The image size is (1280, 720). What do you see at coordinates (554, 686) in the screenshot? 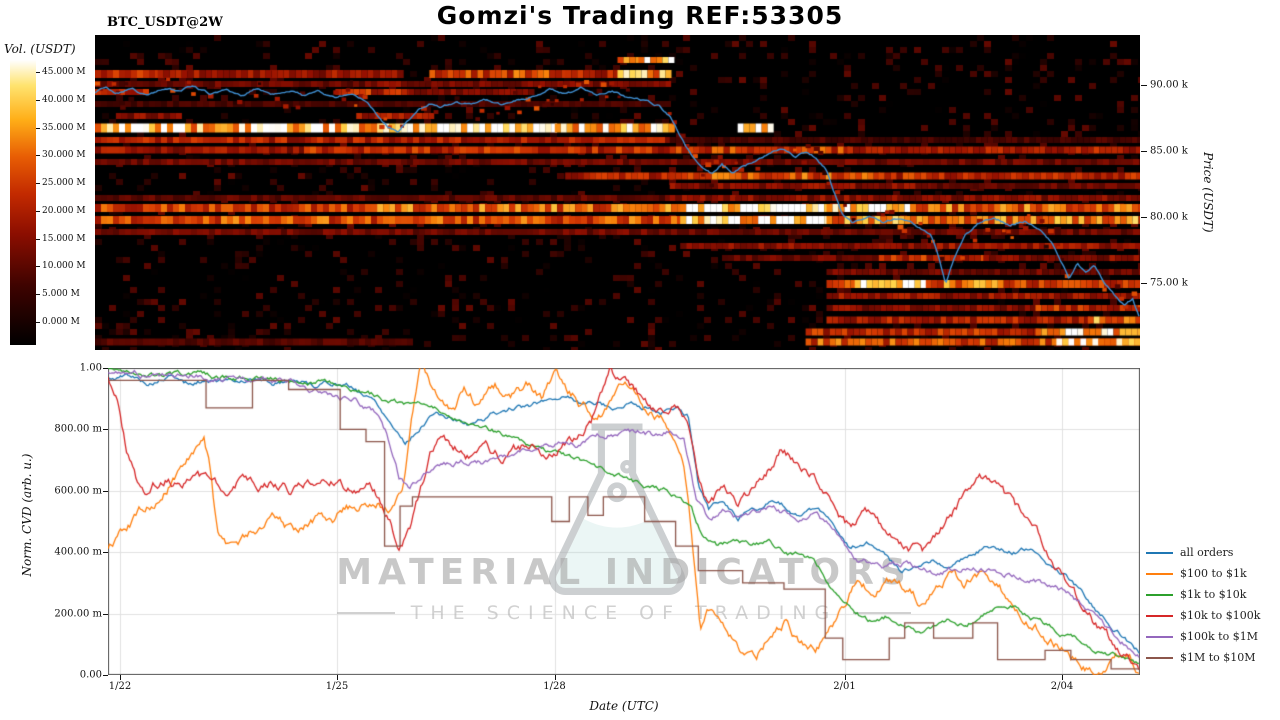
I see `cvd-x-tick-label: 1/28` at bounding box center [554, 686].